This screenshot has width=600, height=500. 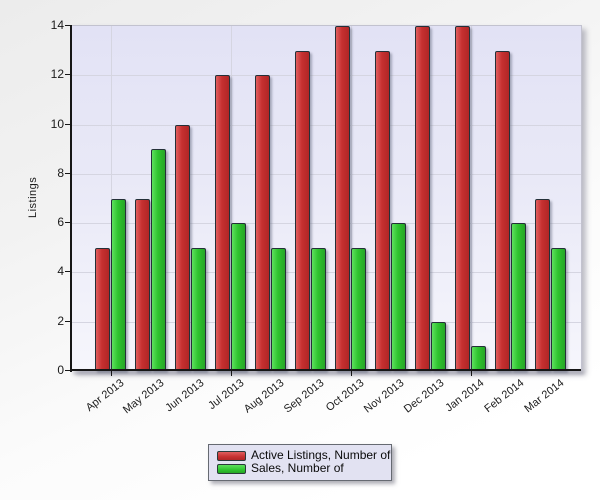 What do you see at coordinates (60, 271) in the screenshot?
I see `y-tick-label: 4` at bounding box center [60, 271].